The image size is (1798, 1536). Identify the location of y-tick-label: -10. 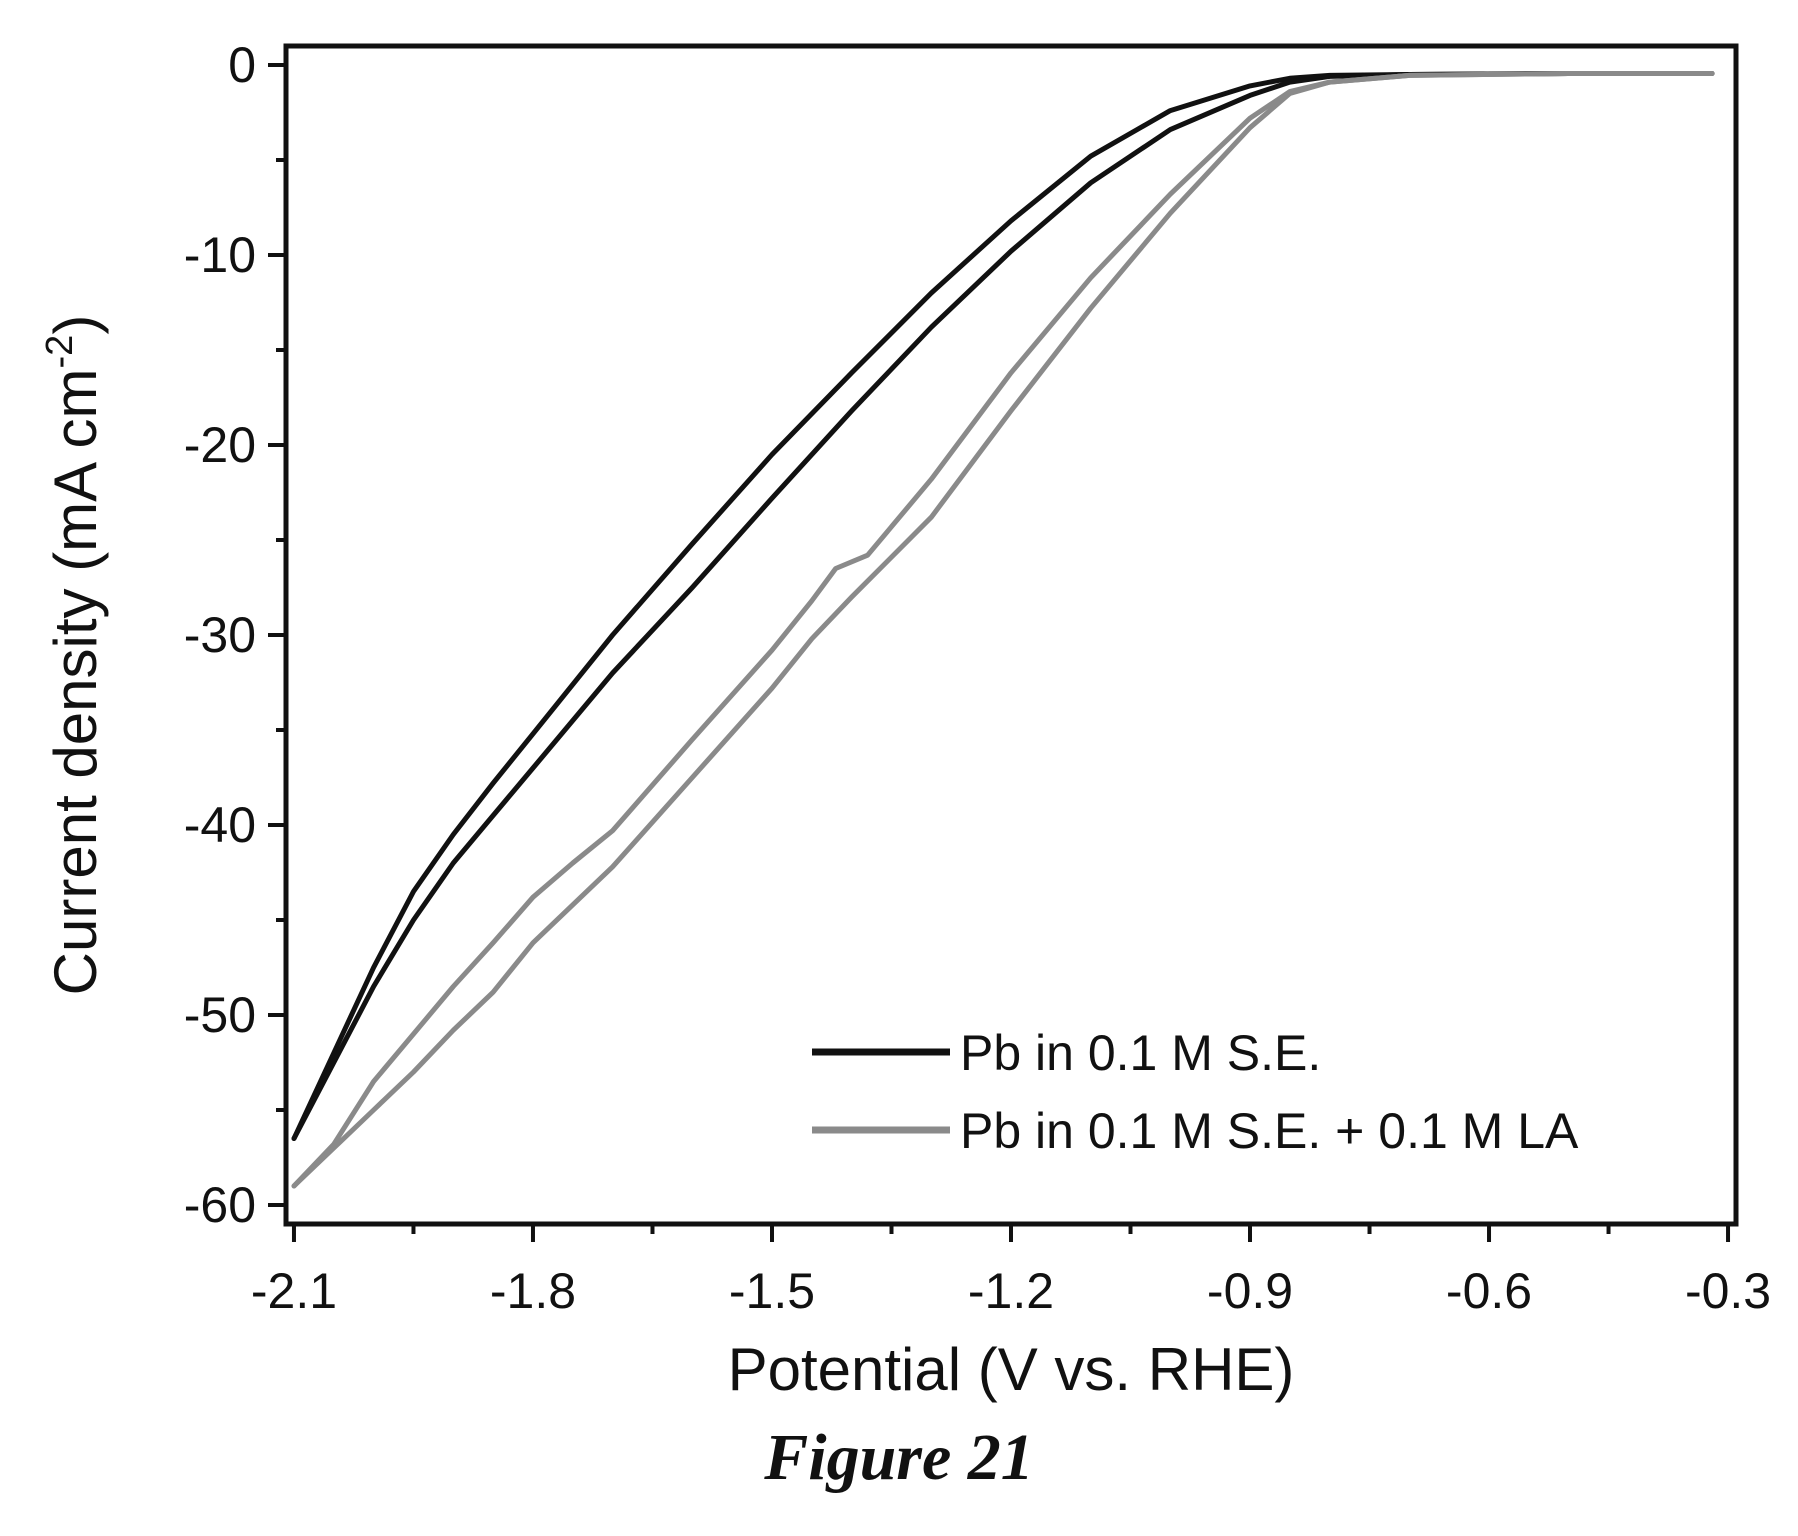
(220, 255).